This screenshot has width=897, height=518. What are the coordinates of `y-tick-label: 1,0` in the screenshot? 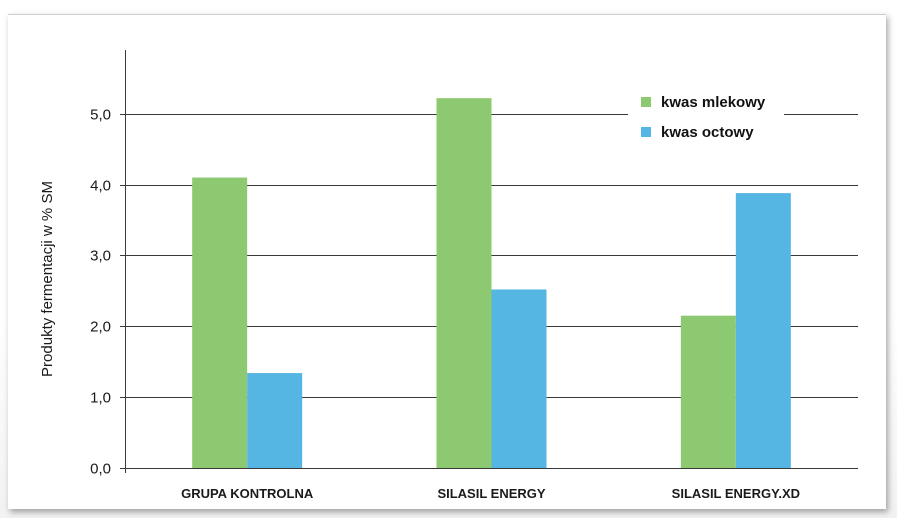 It's located at (100, 398).